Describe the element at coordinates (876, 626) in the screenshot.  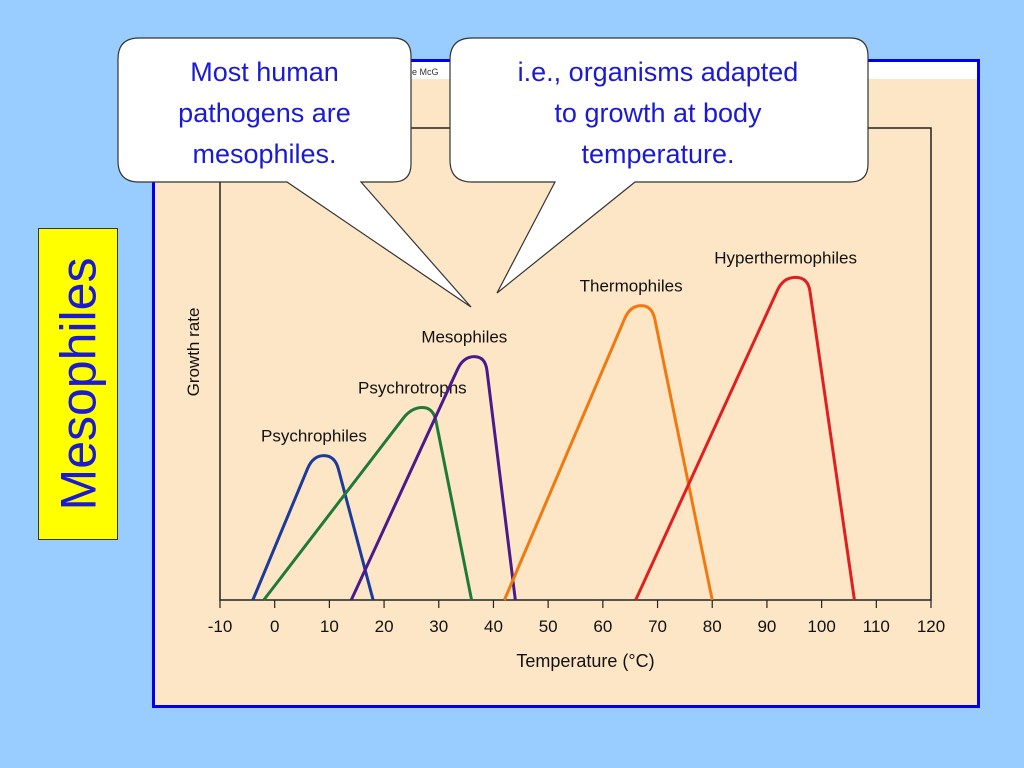
I see `x-tick-label: 110` at that location.